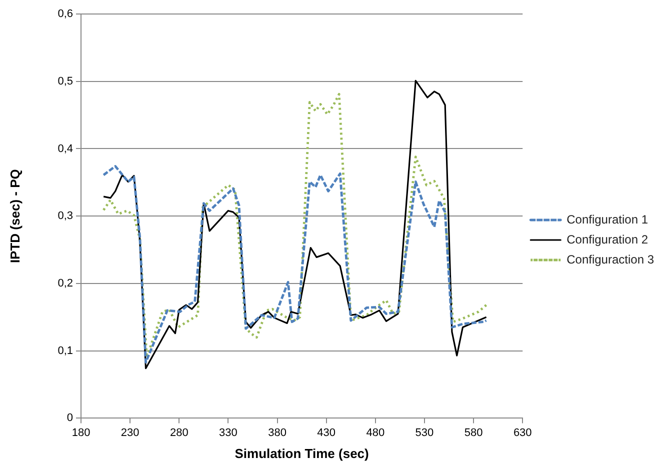 This screenshot has width=668, height=470. I want to click on x-tick-label: 480, so click(375, 432).